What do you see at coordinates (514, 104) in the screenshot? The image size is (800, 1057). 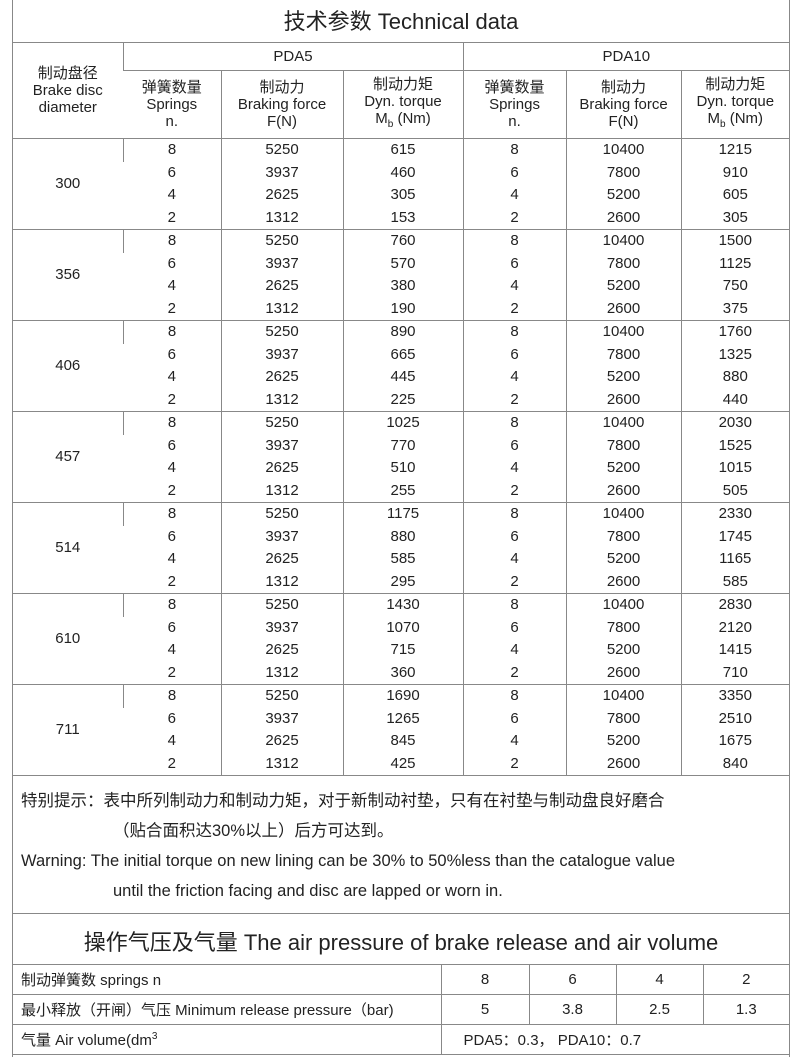 I see `subheader-springs: 弹簧数量 Springs n.` at bounding box center [514, 104].